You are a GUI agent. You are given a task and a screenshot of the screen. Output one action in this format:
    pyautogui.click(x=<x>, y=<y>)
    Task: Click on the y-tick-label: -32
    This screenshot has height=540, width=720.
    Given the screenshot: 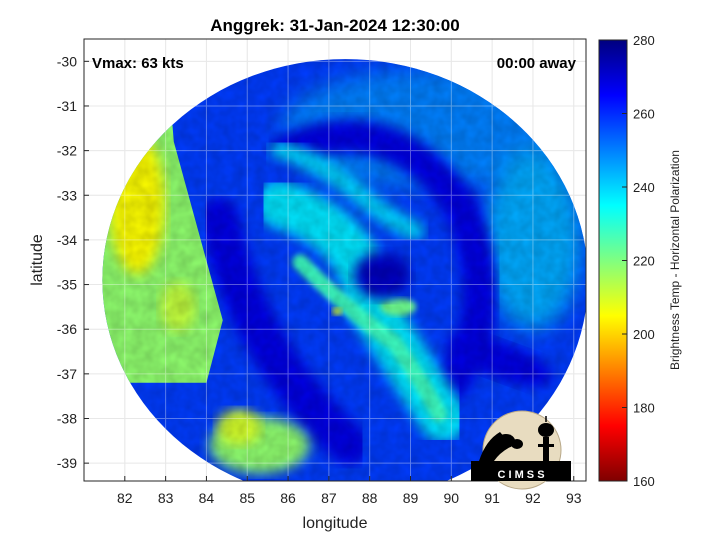 What is the action you would take?
    pyautogui.click(x=67, y=151)
    